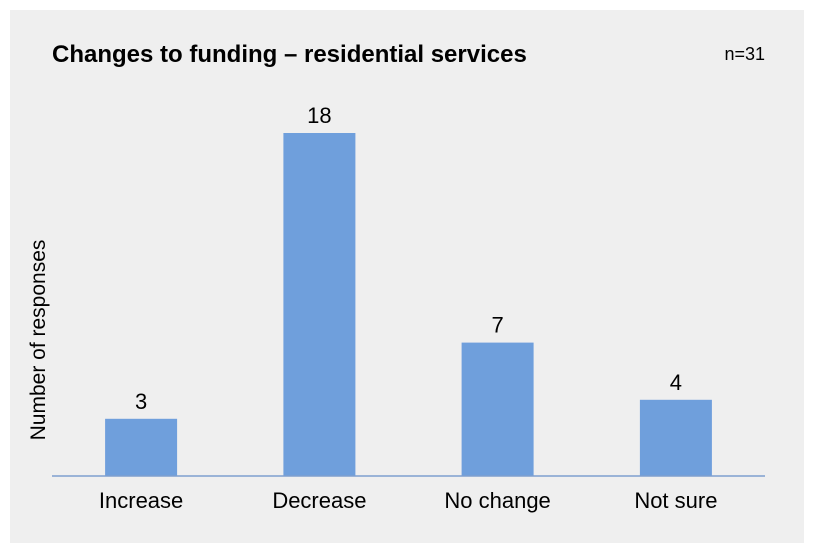  Describe the element at coordinates (497, 409) in the screenshot. I see `bar-no-change` at that location.